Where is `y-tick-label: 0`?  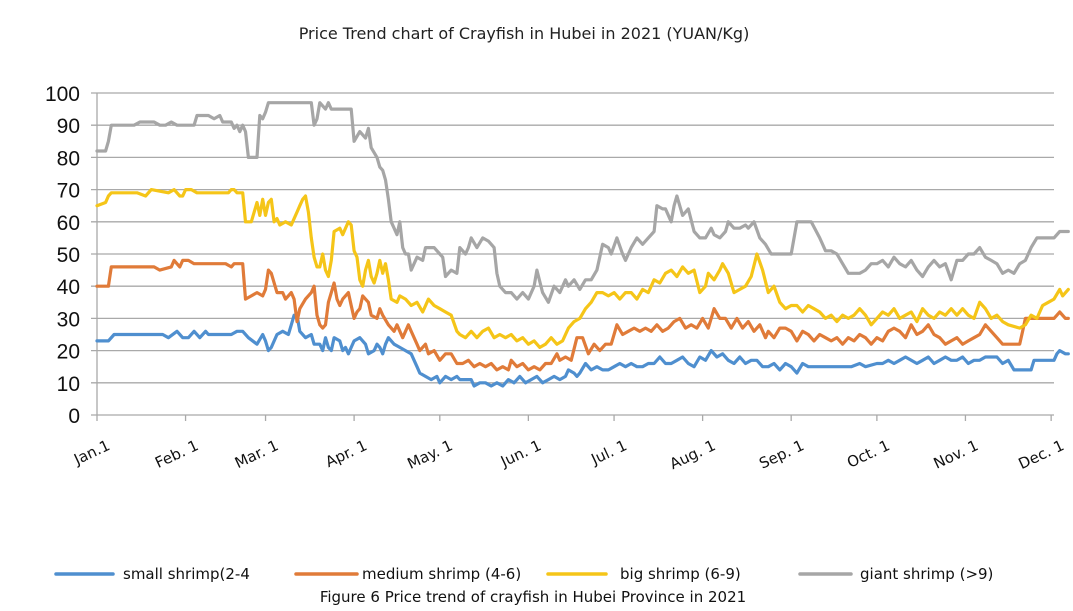
y-tick-label: 0 is located at coordinates (74, 416).